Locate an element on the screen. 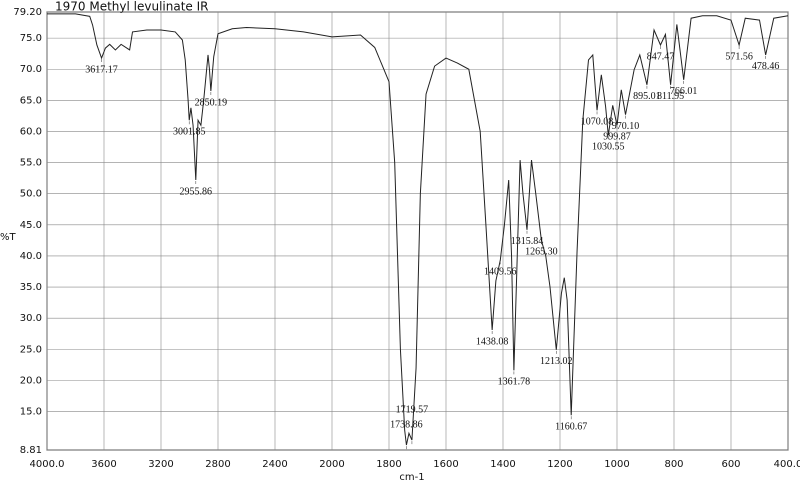  peak-label: 811.95 is located at coordinates (670, 96).